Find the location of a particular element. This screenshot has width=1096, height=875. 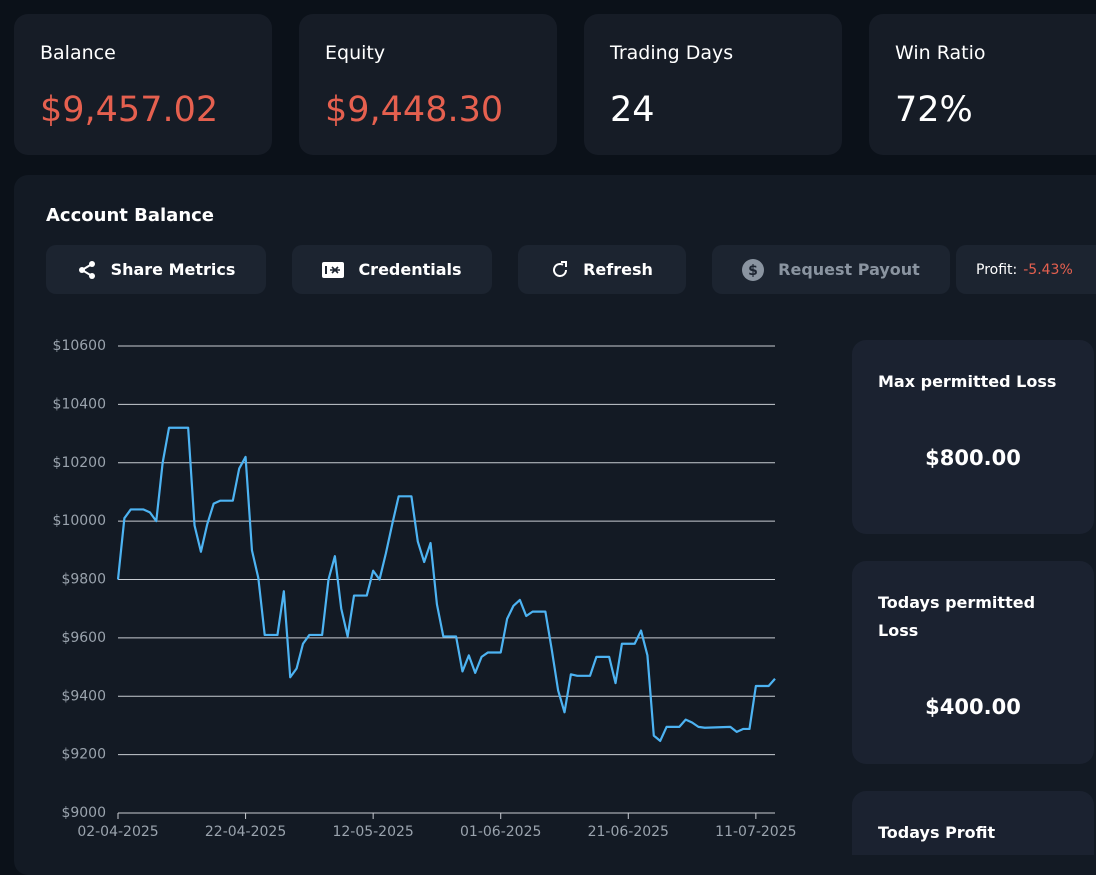

button-label: Share Metrics is located at coordinates (173, 269).